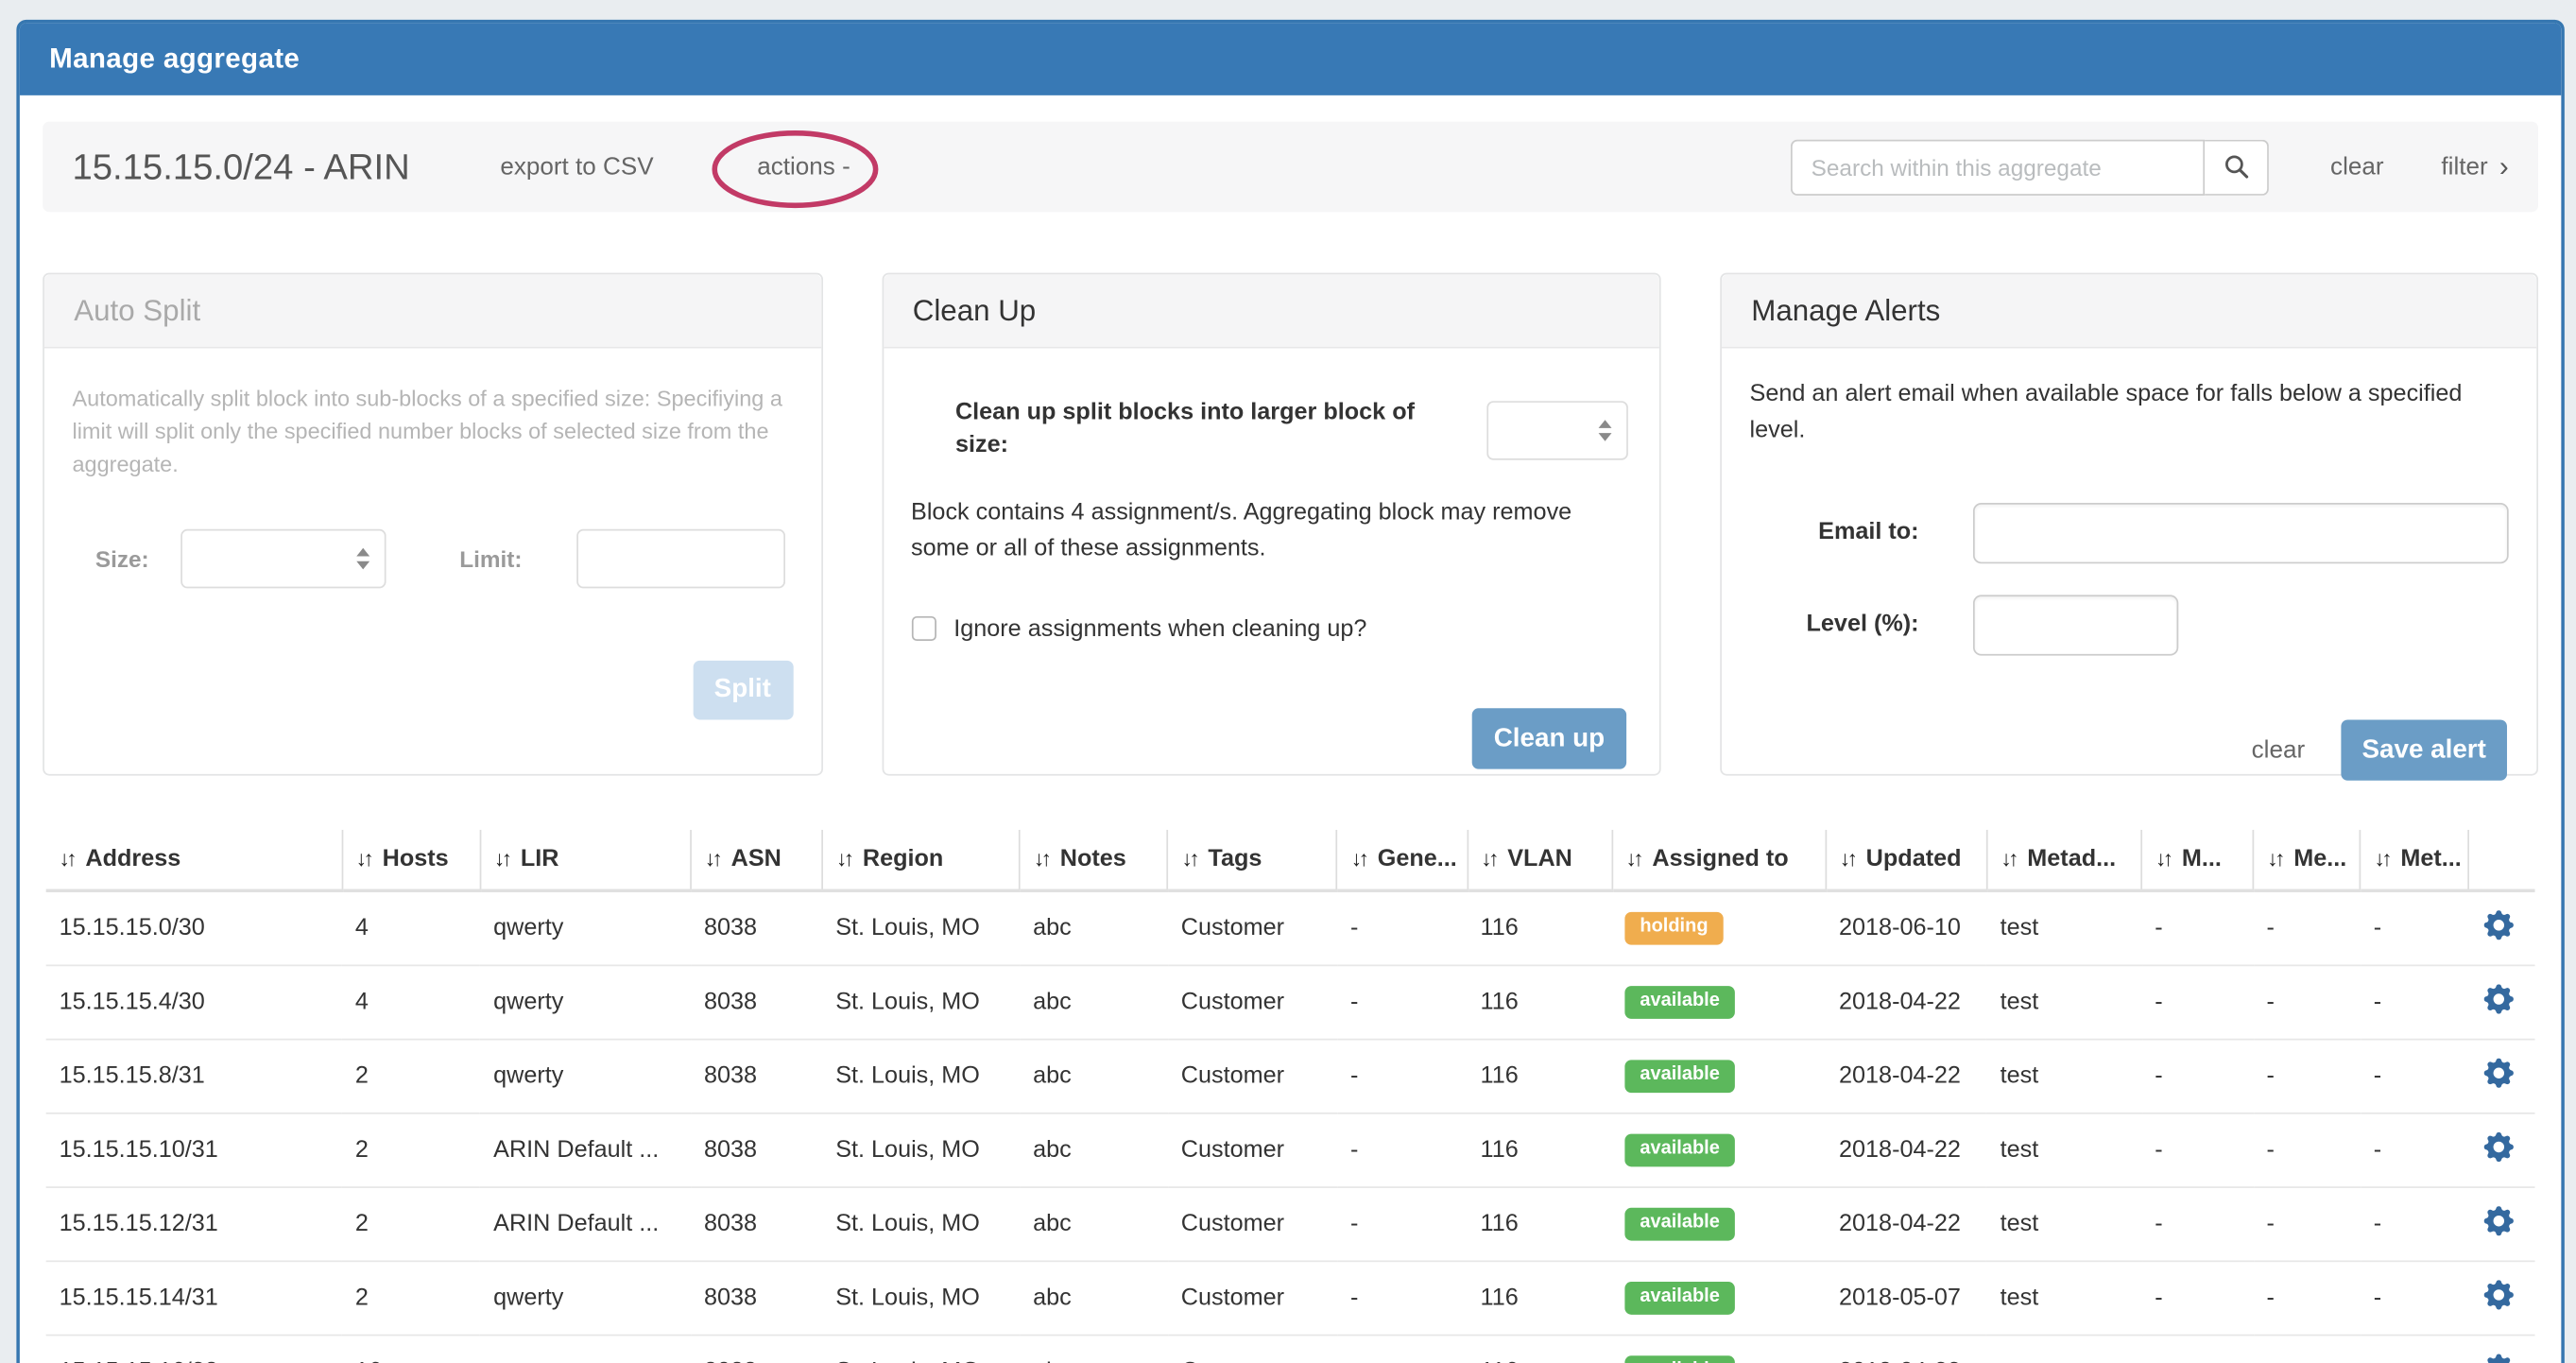  I want to click on column-header-assignedto: ↓↑ Assigned to, so click(1719, 861).